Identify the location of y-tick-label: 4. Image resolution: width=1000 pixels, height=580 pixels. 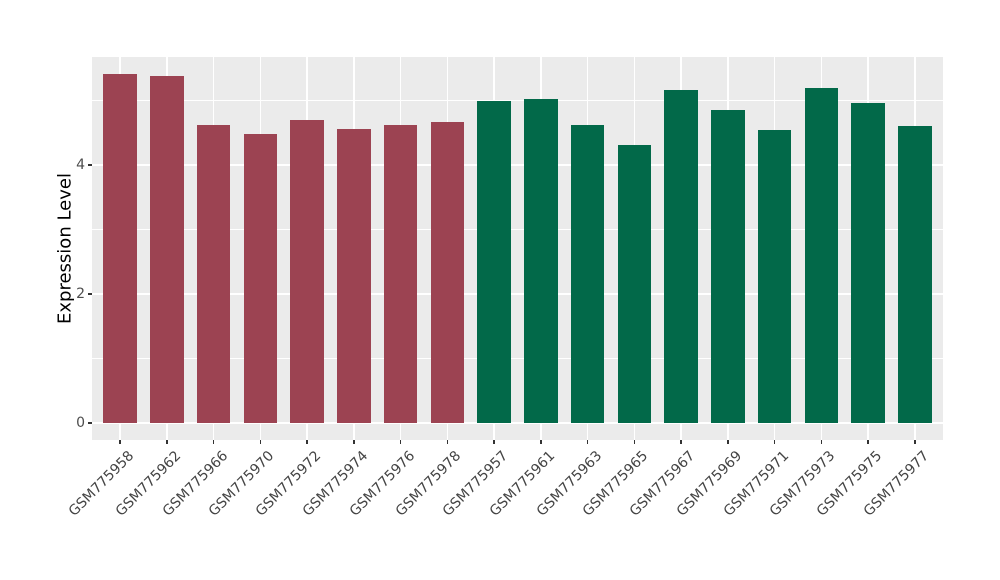
(80, 165).